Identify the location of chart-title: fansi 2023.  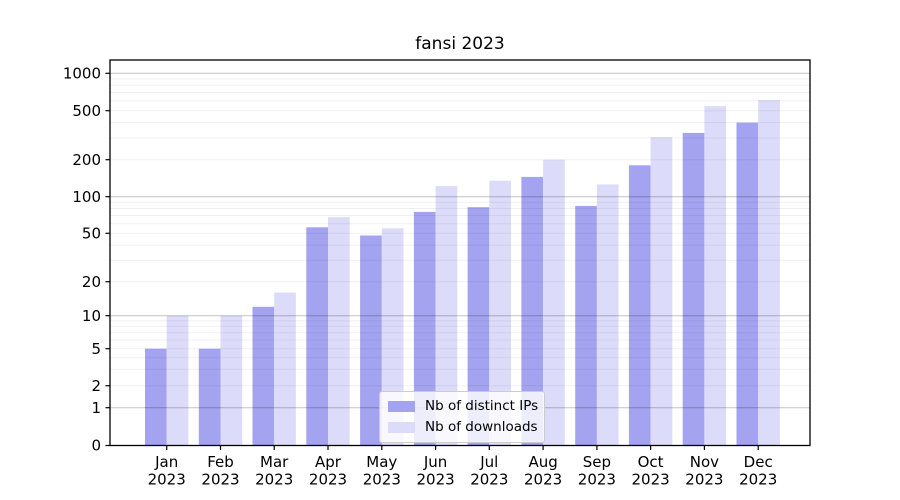
(460, 44).